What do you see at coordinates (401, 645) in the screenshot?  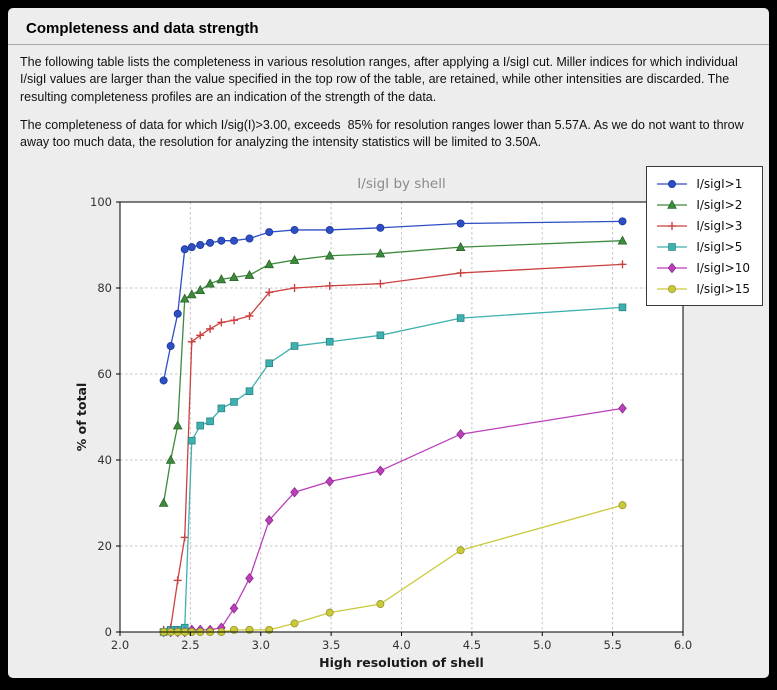 I see `svg-text: 4.0` at bounding box center [401, 645].